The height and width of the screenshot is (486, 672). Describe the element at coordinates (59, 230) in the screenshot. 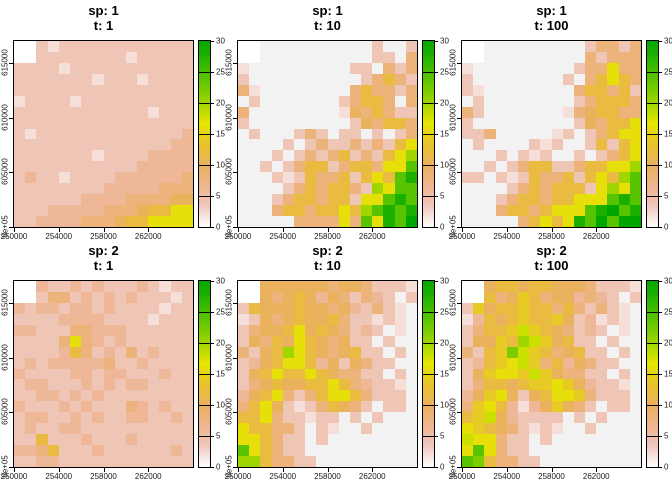

I see `x-axis-tick` at that location.